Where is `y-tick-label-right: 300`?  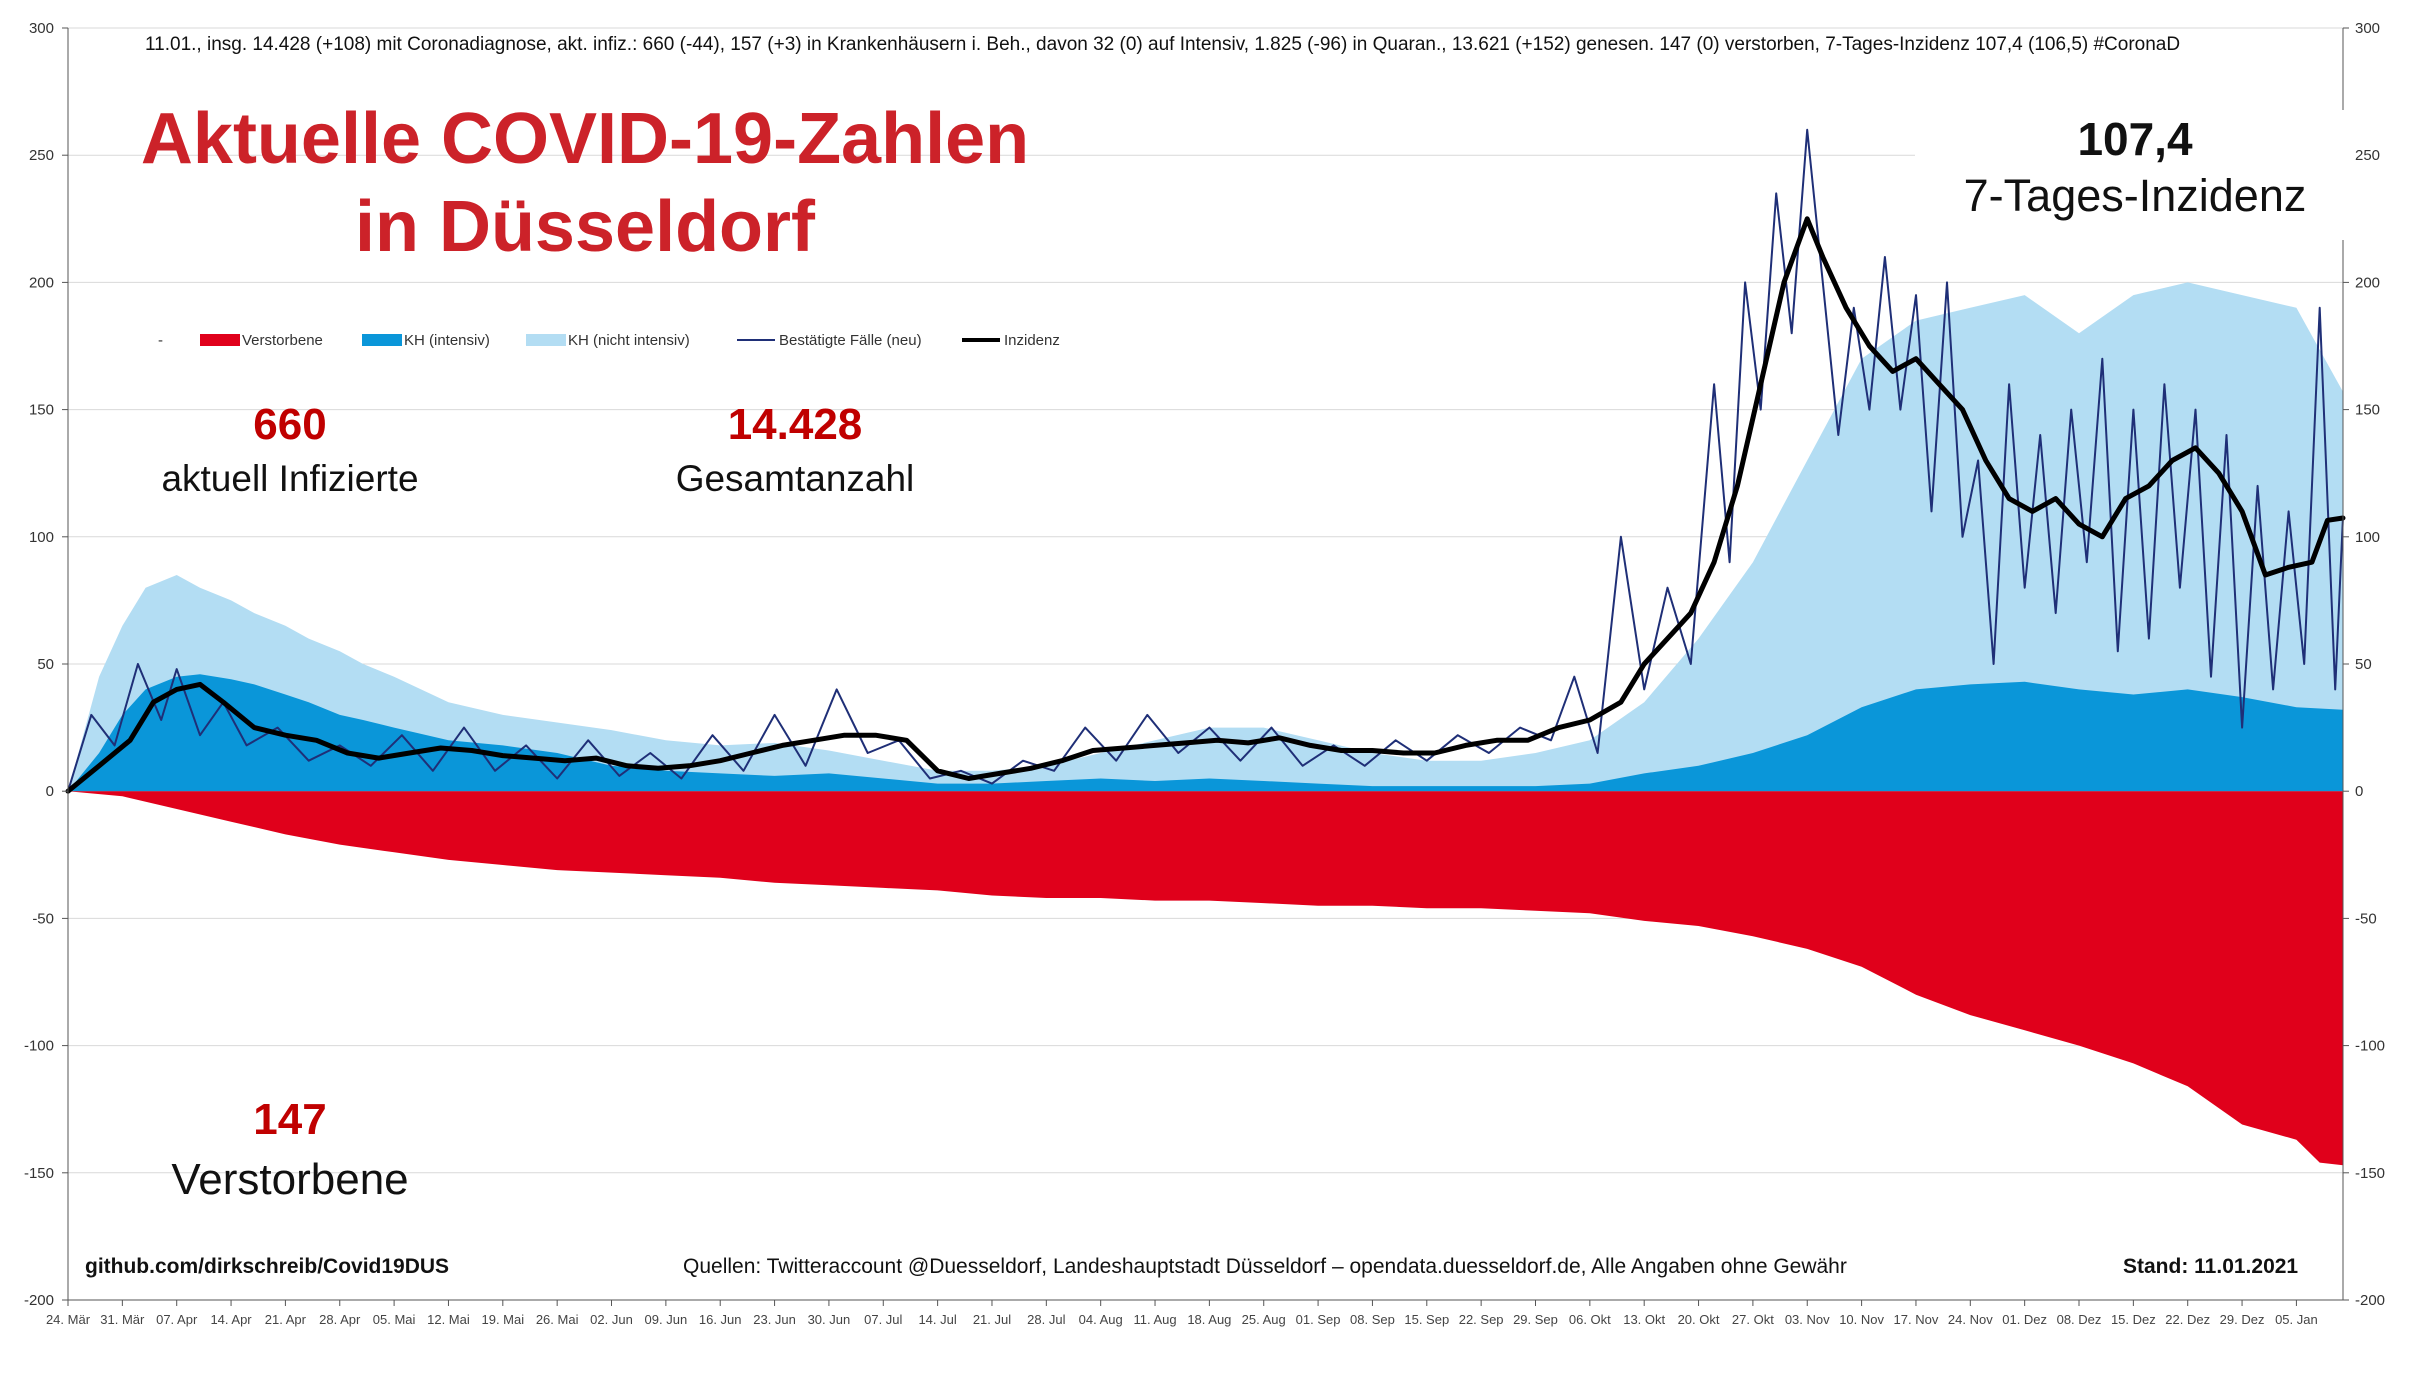 y-tick-label-right: 300 is located at coordinates (2367, 28).